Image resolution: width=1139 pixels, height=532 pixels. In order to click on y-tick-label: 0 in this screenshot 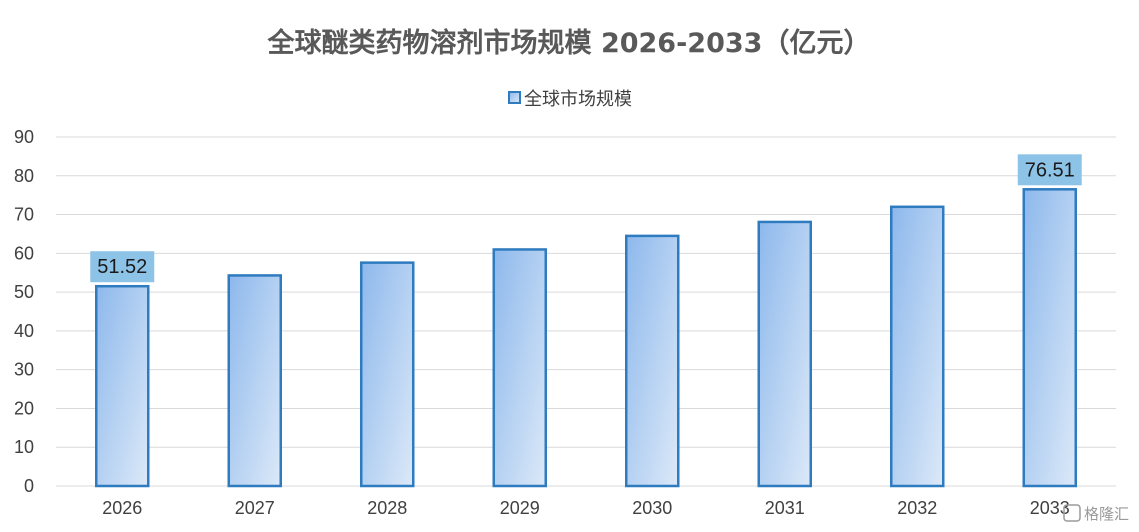, I will do `click(29, 486)`.